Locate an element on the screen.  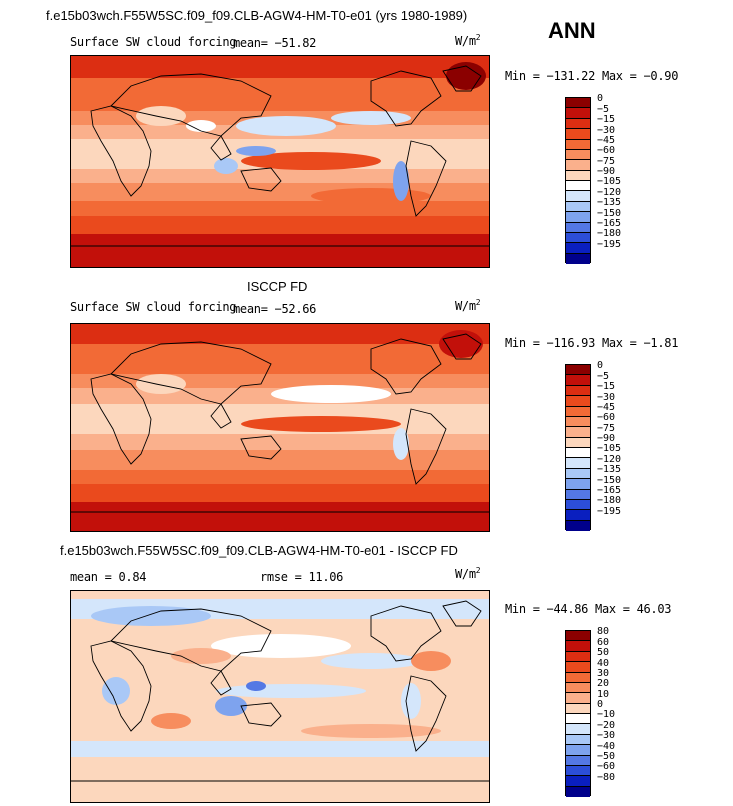
colorbar-diff-label: 80 is located at coordinates (603, 632).